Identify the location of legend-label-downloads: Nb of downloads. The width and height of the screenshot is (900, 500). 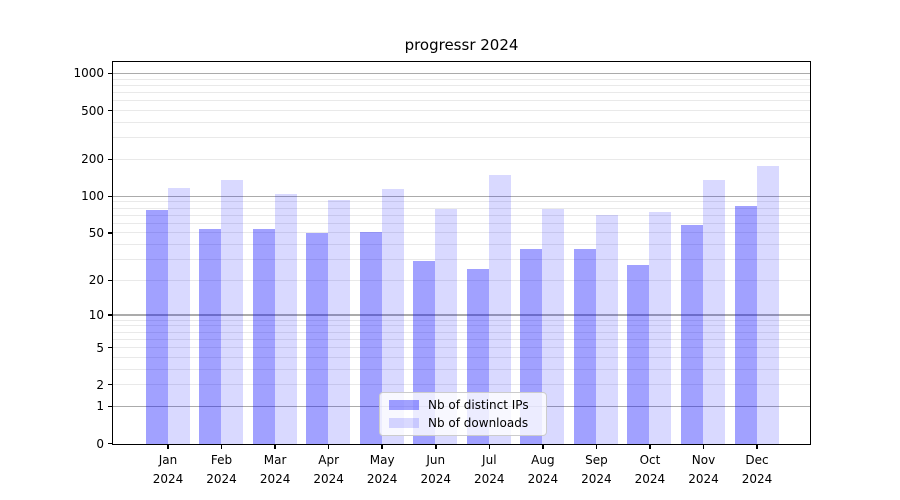
(478, 422).